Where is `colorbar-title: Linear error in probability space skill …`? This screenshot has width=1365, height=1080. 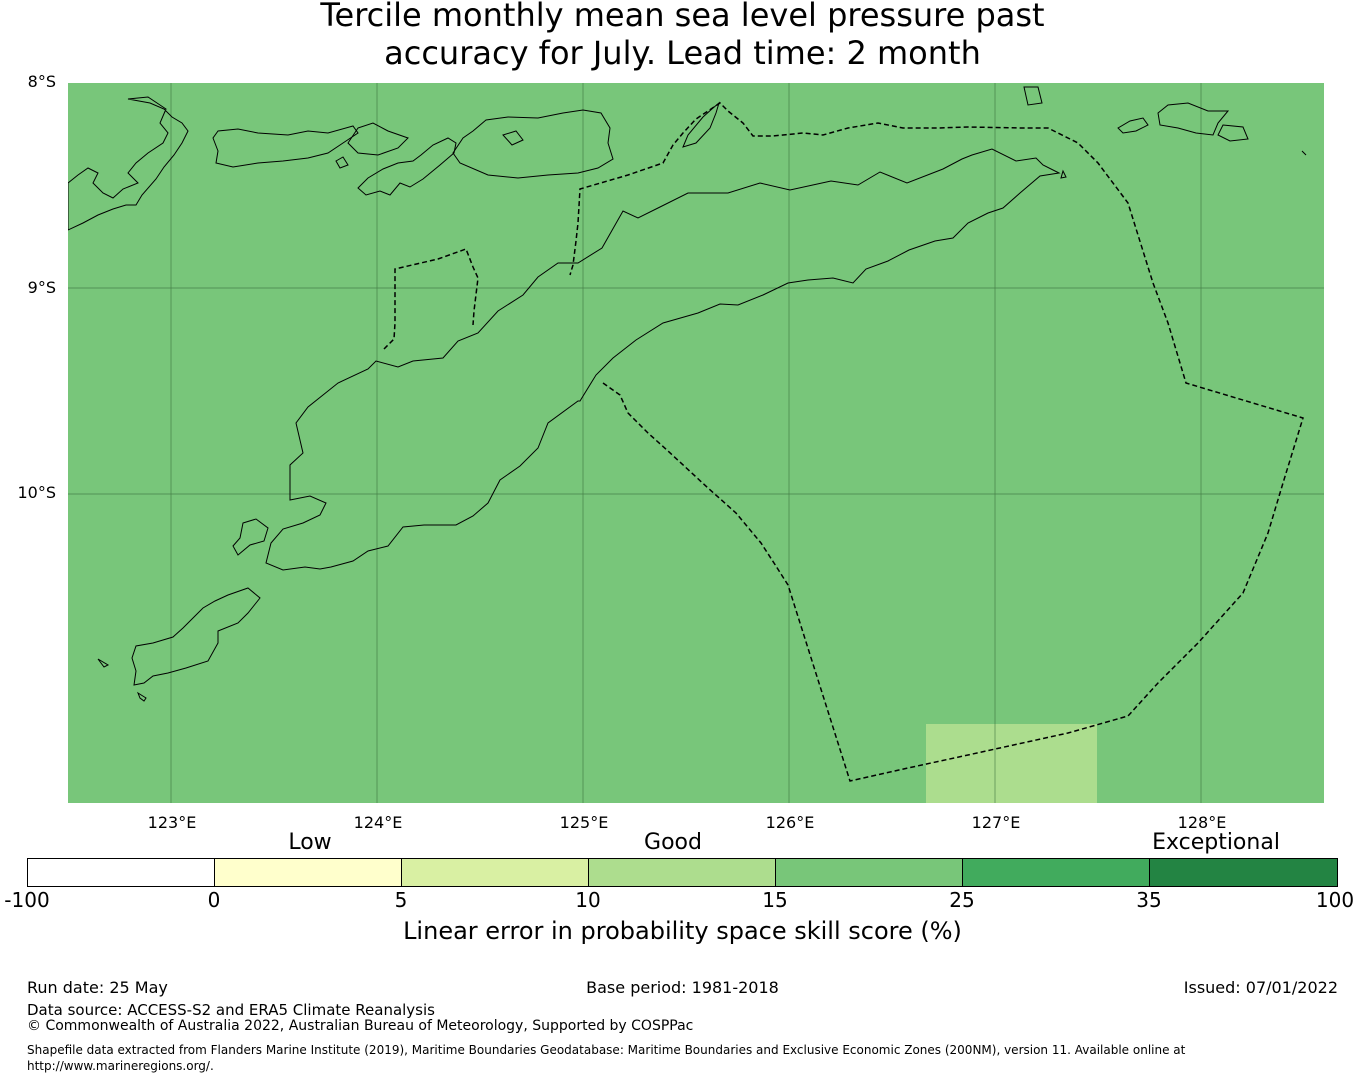 colorbar-title: Linear error in probability space skill … is located at coordinates (682, 931).